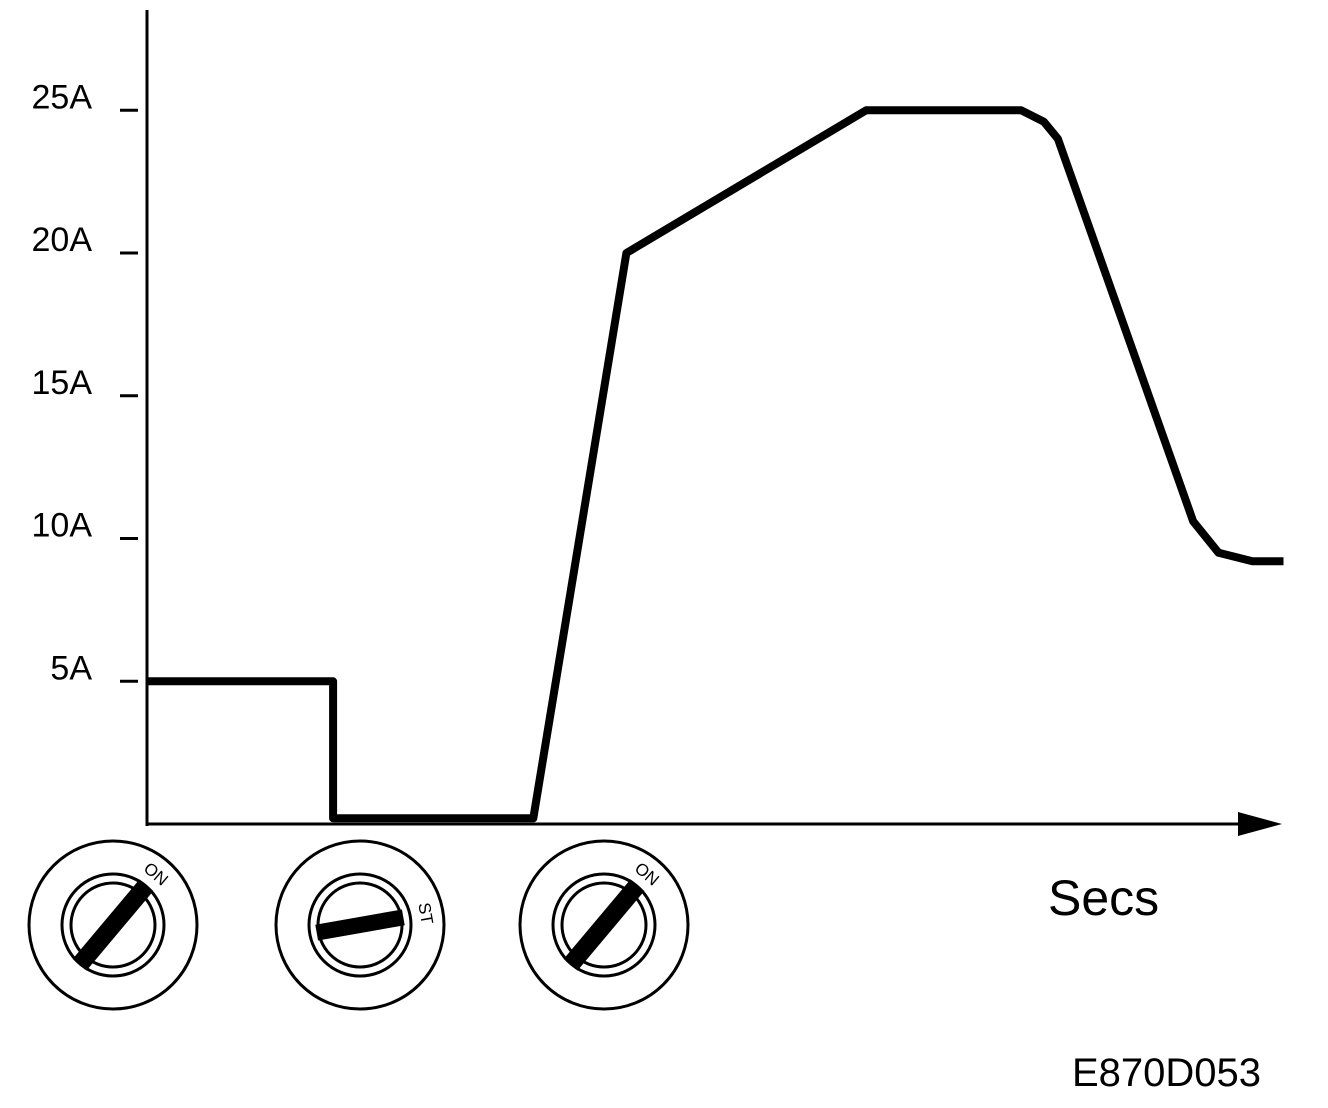 This screenshot has width=1328, height=1108. Describe the element at coordinates (62, 240) in the screenshot. I see `y-tick-label: 20A` at that location.